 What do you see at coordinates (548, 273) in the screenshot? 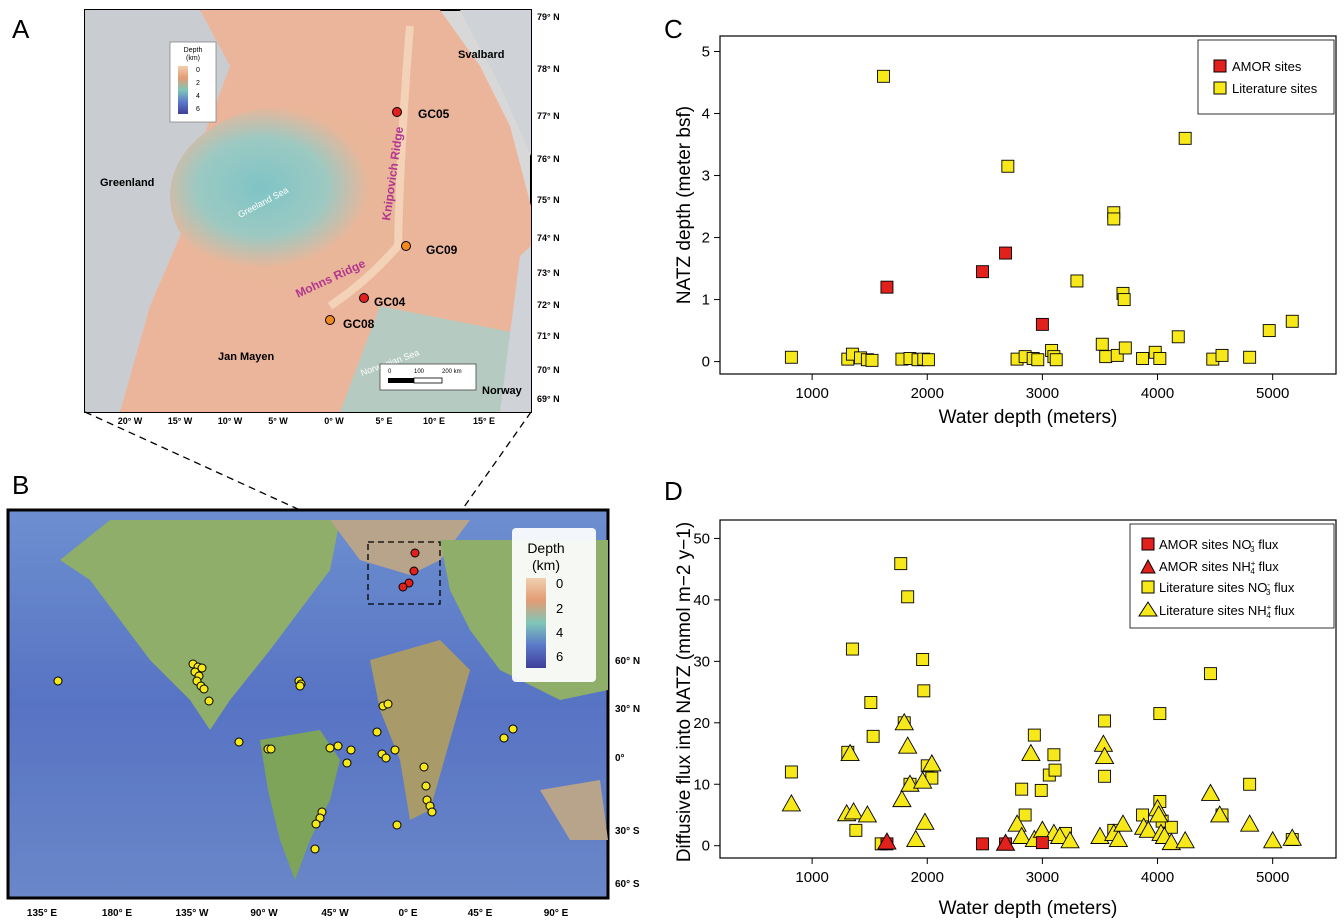
I see `lat-label: 73° N` at bounding box center [548, 273].